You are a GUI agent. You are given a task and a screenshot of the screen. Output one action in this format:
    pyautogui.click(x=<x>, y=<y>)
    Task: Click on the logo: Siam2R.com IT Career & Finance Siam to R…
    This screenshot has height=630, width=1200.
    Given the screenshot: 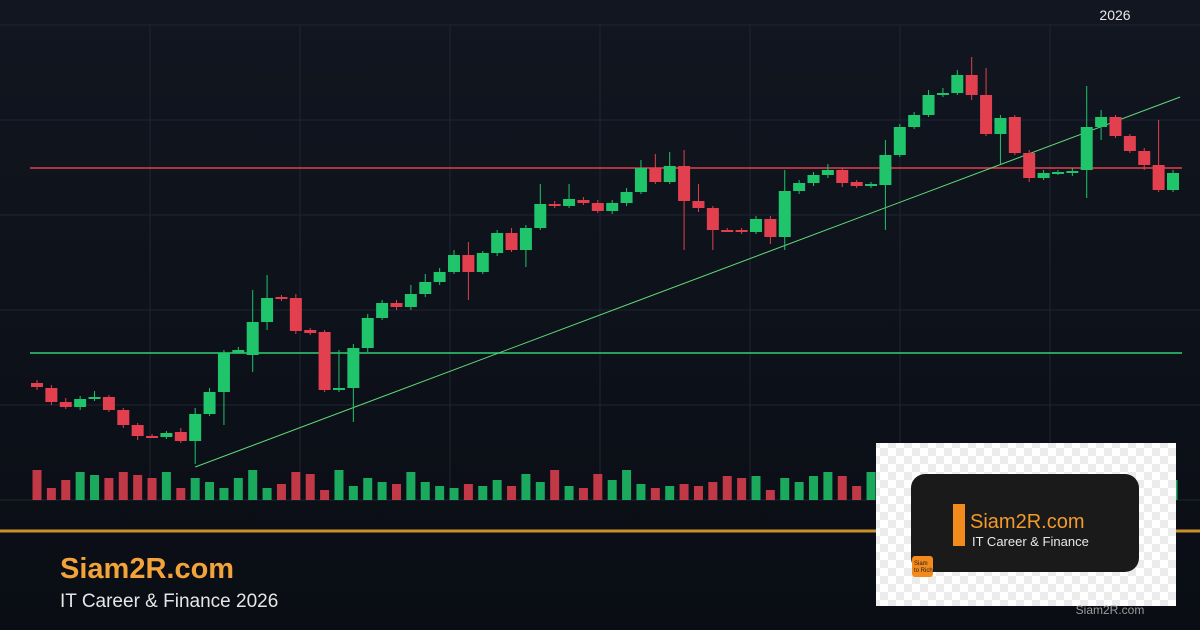 What is the action you would take?
    pyautogui.click(x=1026, y=530)
    